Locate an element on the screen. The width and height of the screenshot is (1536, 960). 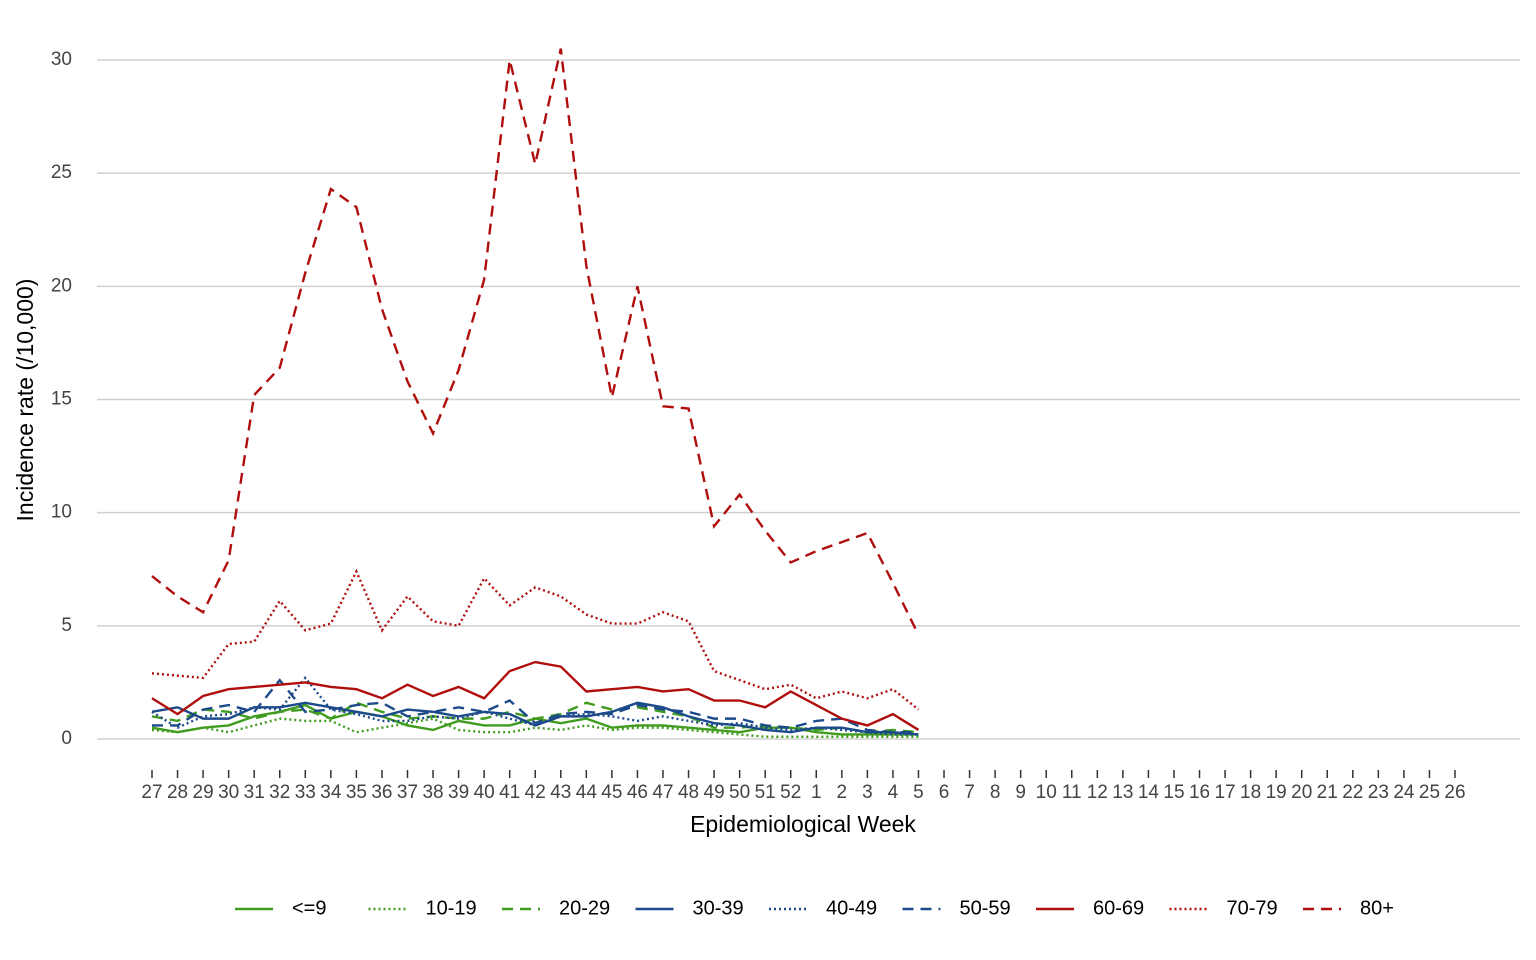
x-tick-label: 46 is located at coordinates (637, 792).